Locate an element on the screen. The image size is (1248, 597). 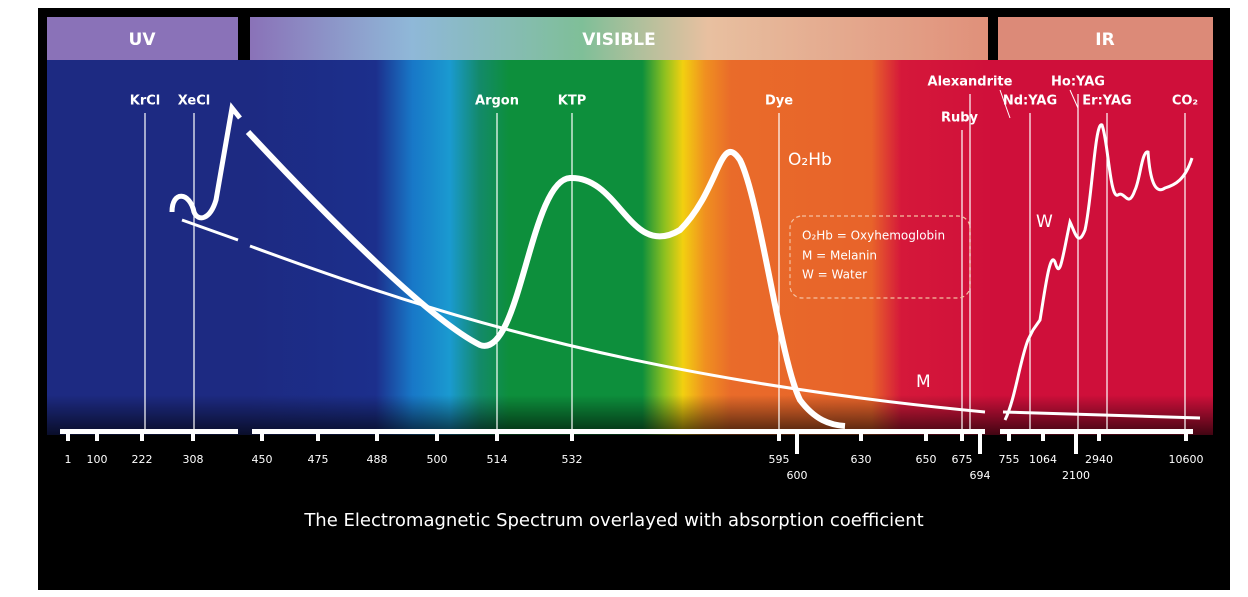
tick-label: 475 is located at coordinates (318, 459).